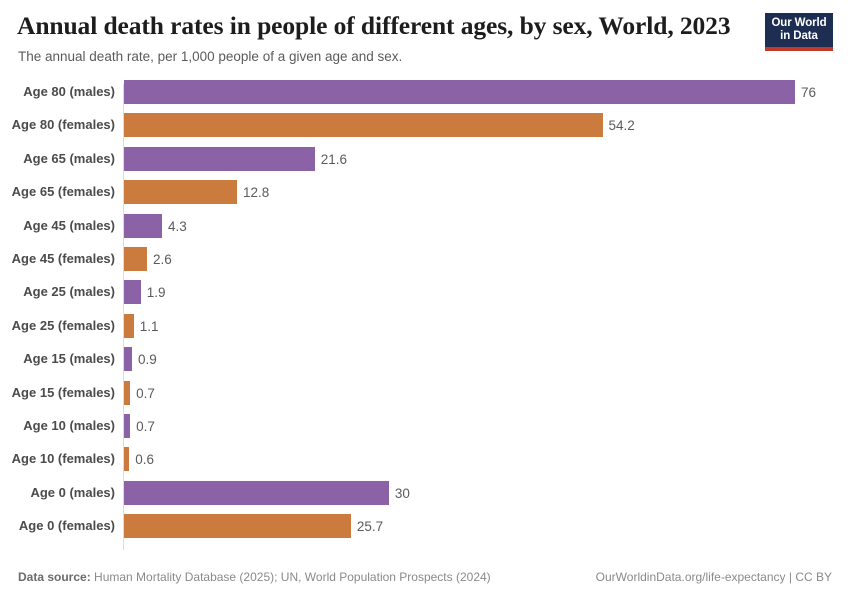 The image size is (850, 600). What do you see at coordinates (66, 526) in the screenshot?
I see `bar-category-label: Age 0 (females)` at bounding box center [66, 526].